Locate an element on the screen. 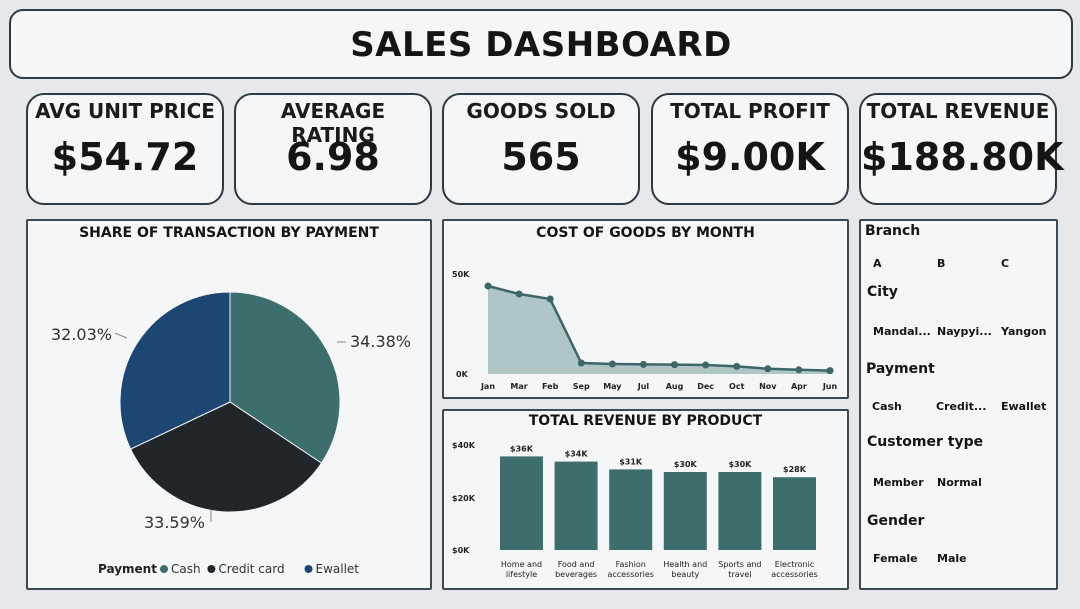 The image size is (1080, 609). x-category-label: travel is located at coordinates (739, 574).